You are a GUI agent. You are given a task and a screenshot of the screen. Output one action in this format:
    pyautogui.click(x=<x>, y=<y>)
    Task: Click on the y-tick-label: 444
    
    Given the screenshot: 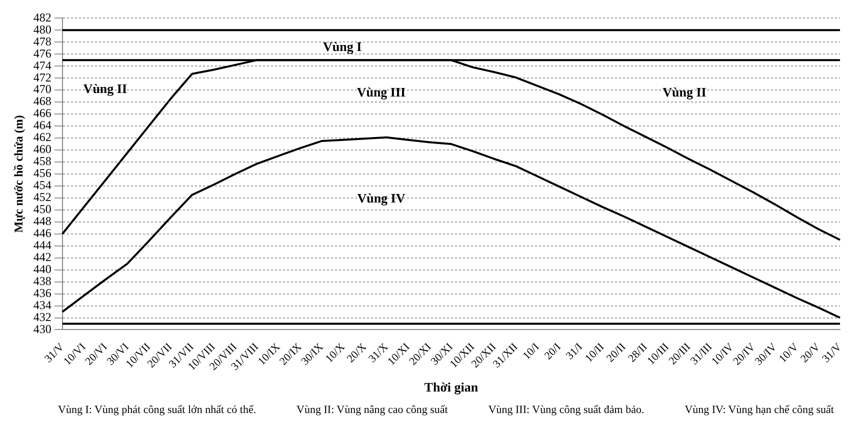 What is the action you would take?
    pyautogui.click(x=42, y=245)
    